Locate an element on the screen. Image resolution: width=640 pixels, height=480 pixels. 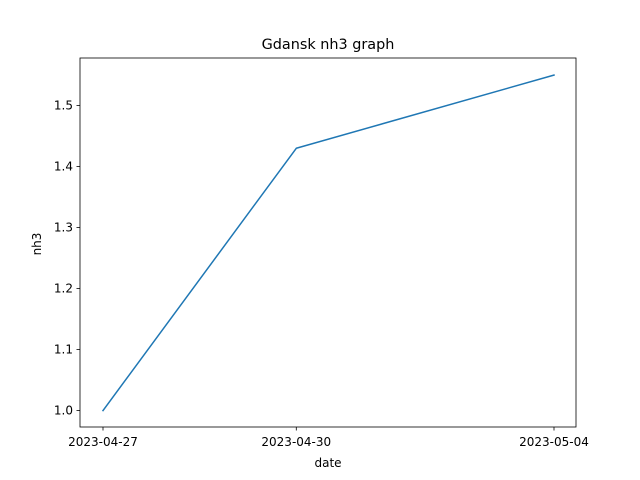
y-tick-label: 1.3 is located at coordinates (63, 228).